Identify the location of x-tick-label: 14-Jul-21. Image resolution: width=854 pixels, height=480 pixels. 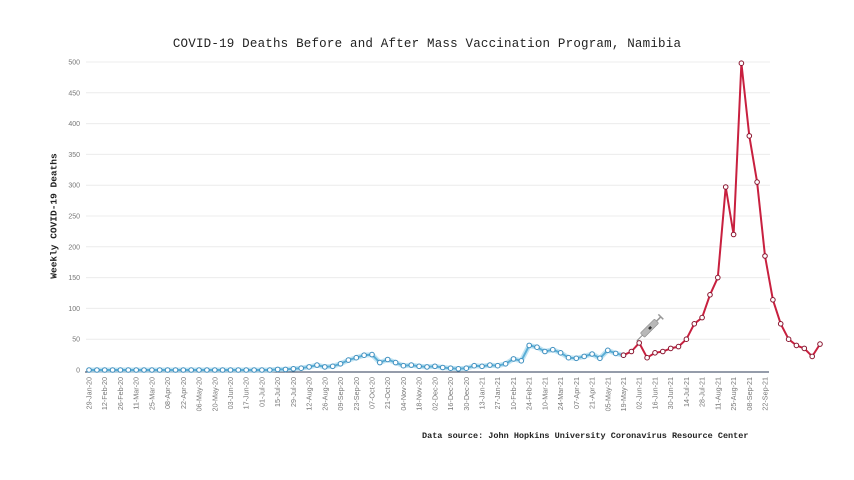
(686, 392).